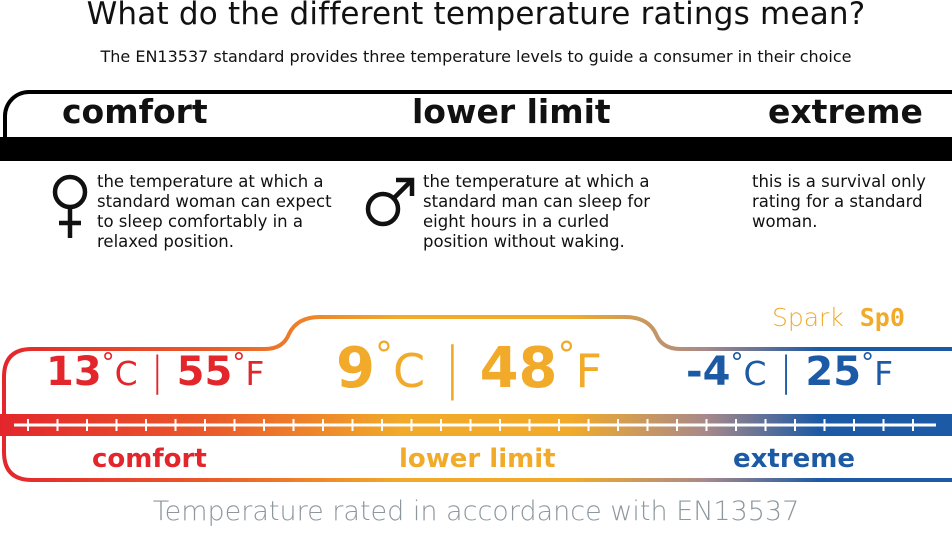 Image resolution: width=952 pixels, height=533 pixels. I want to click on brand-name: Spark, so click(808, 317).